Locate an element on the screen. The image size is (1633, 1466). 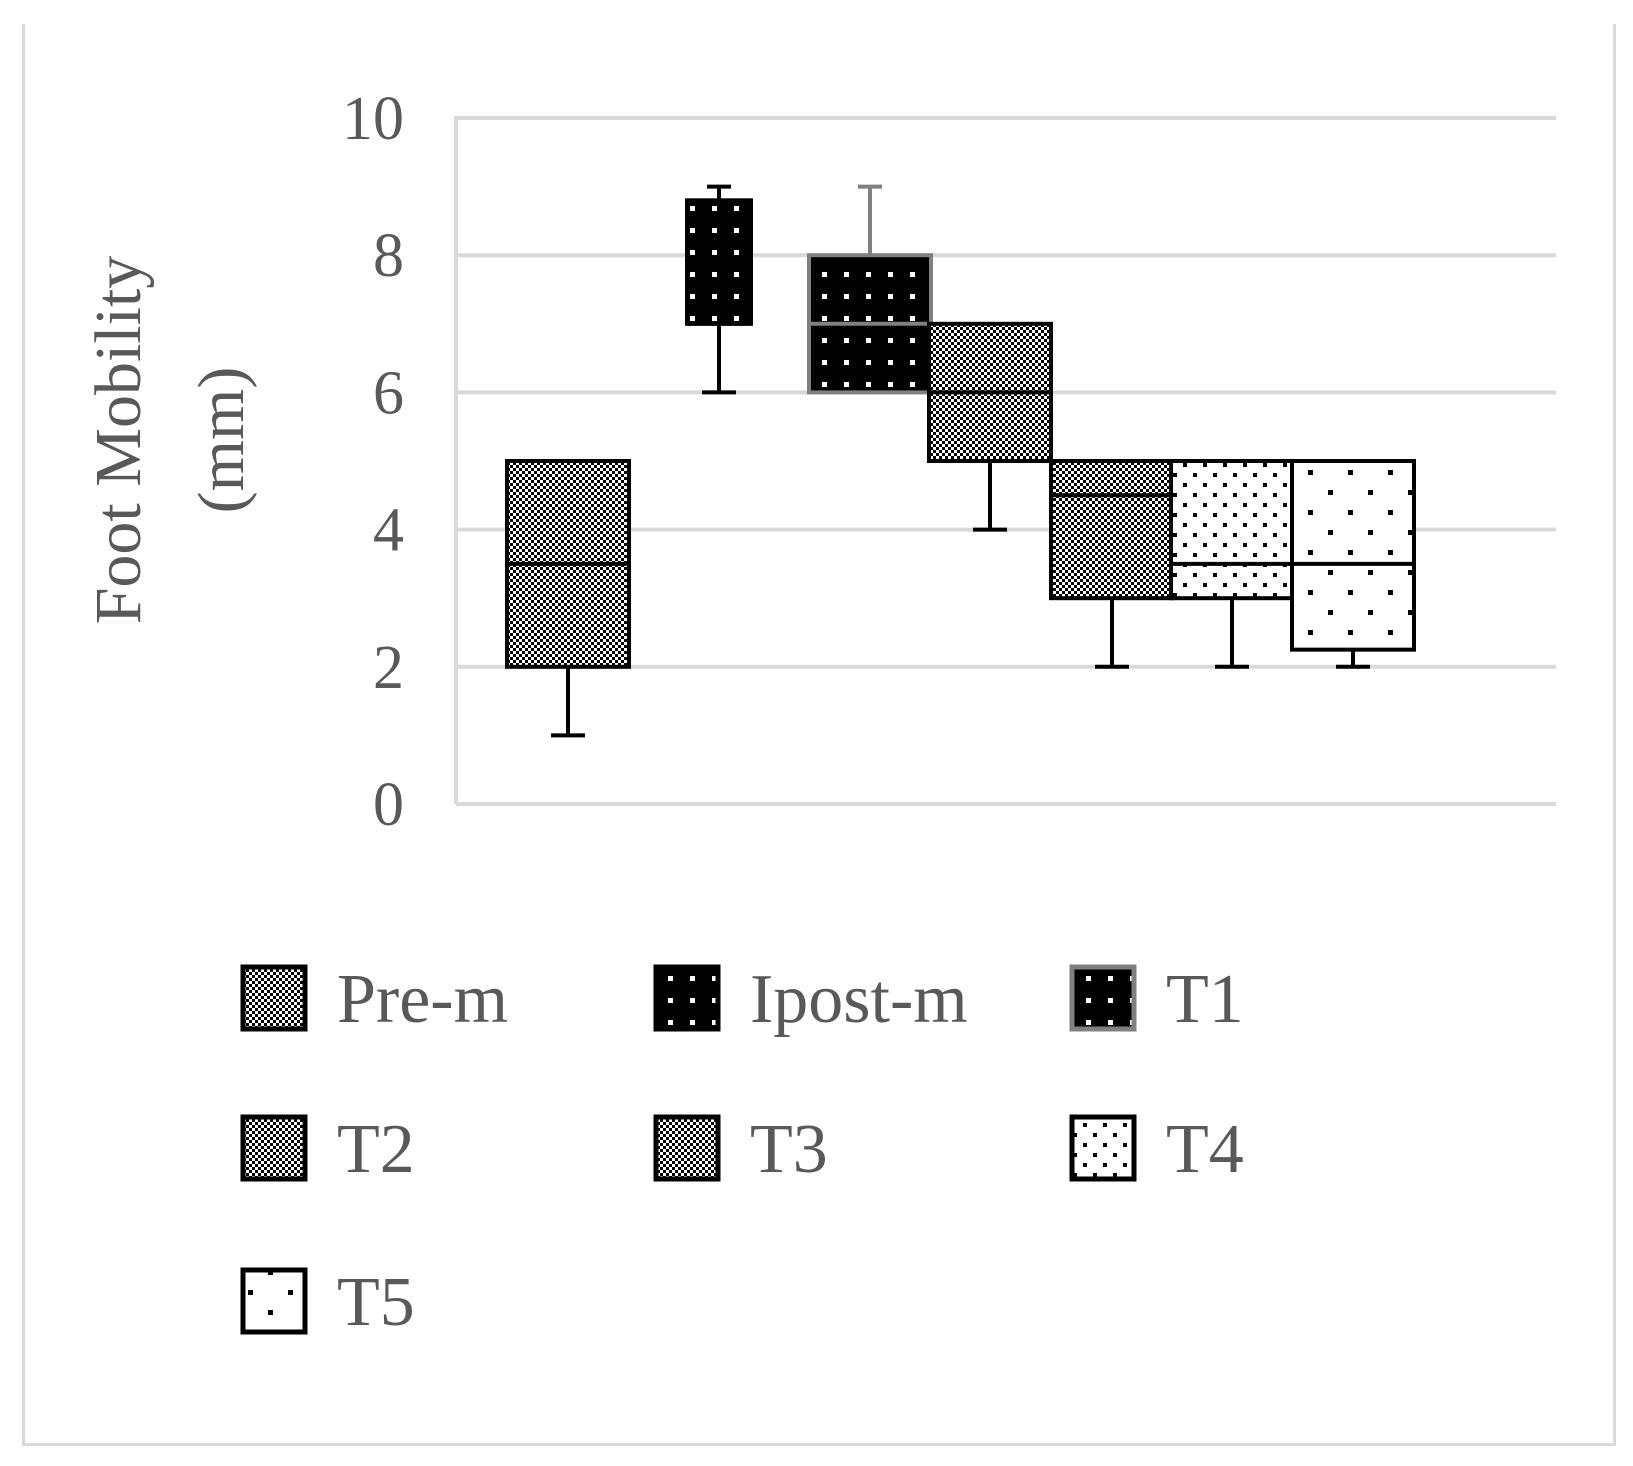
y-tick-labels: 0 2 4 6 8 10 is located at coordinates (373, 462).